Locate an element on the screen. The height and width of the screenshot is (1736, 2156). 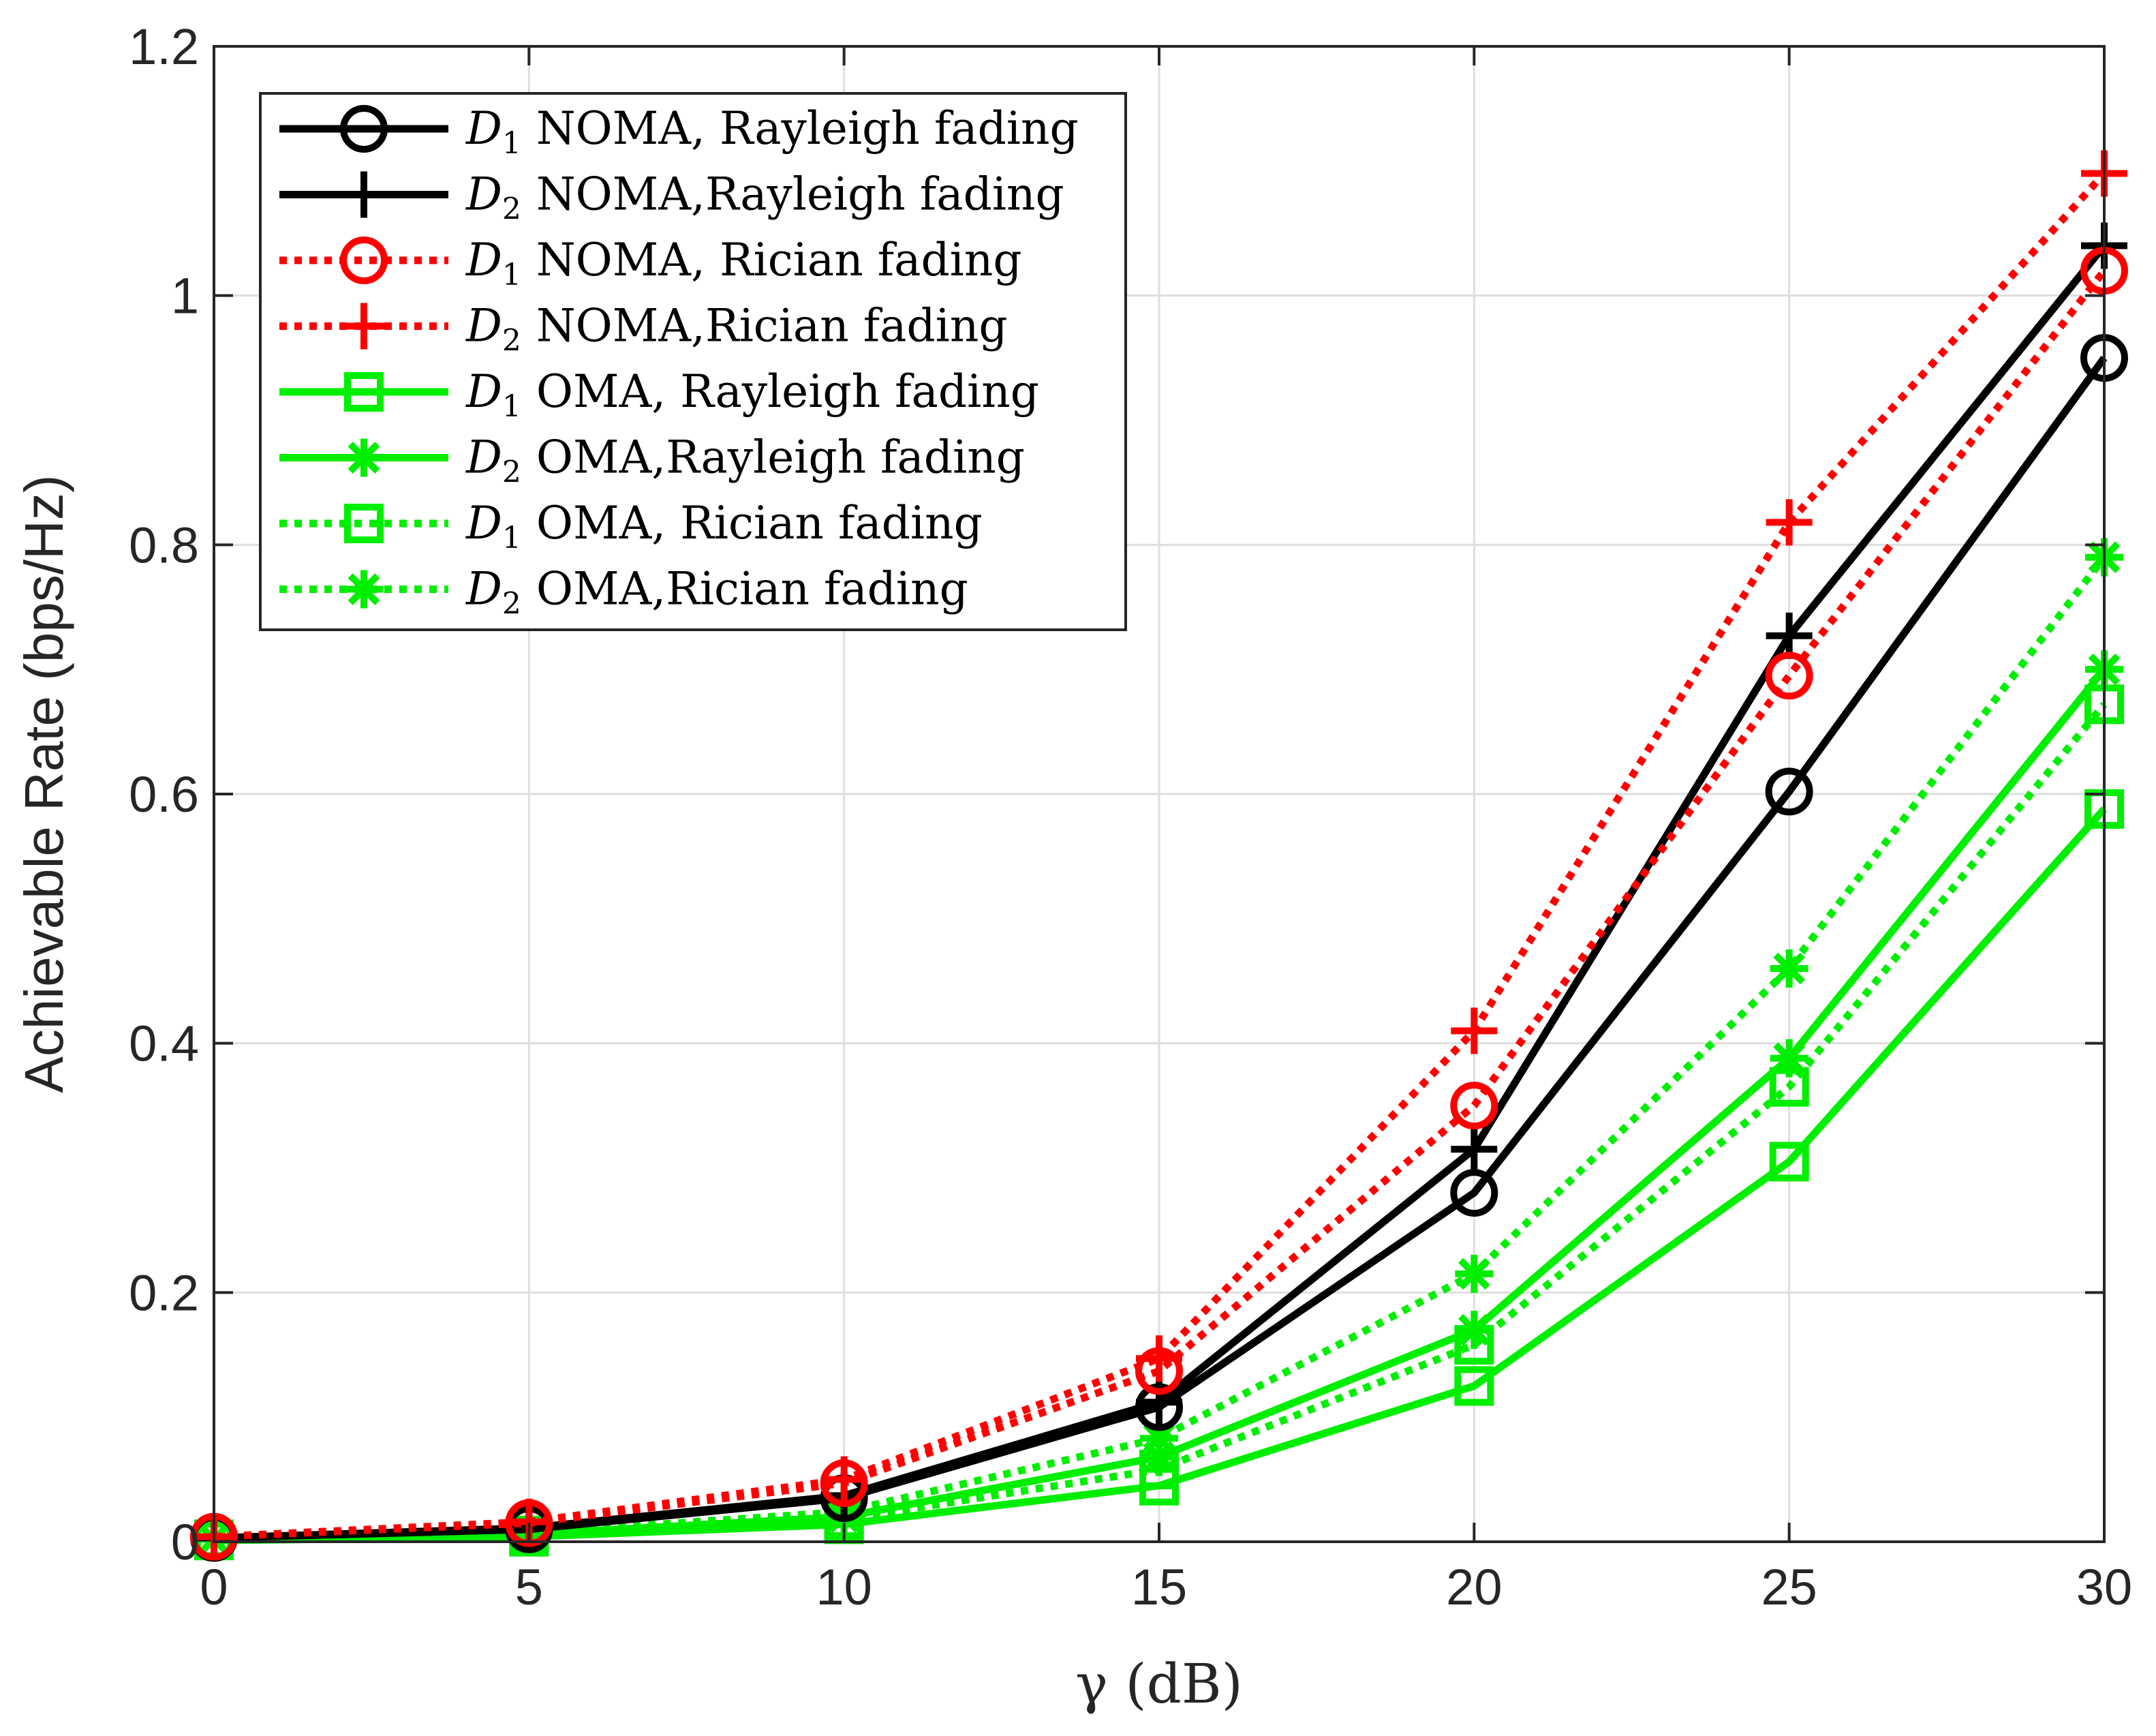
legend-label: D2 NOMA,Rayleigh fading is located at coordinates (764, 197).